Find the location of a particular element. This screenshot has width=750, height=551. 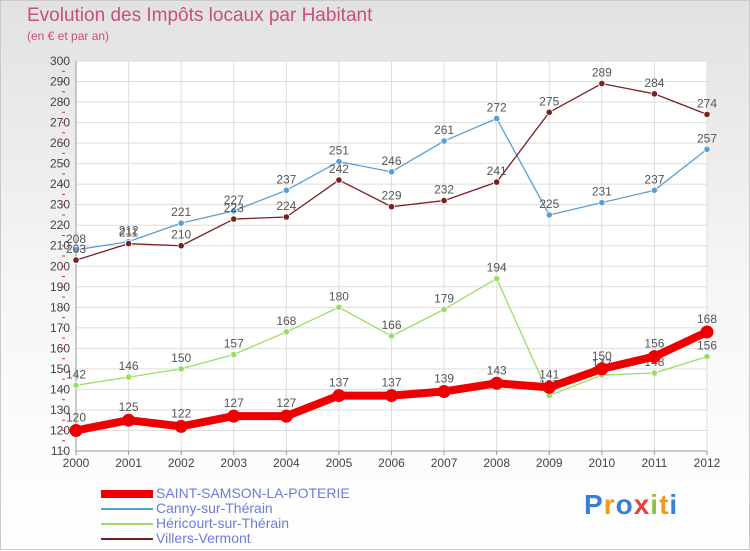

data-label: 251 is located at coordinates (339, 151).